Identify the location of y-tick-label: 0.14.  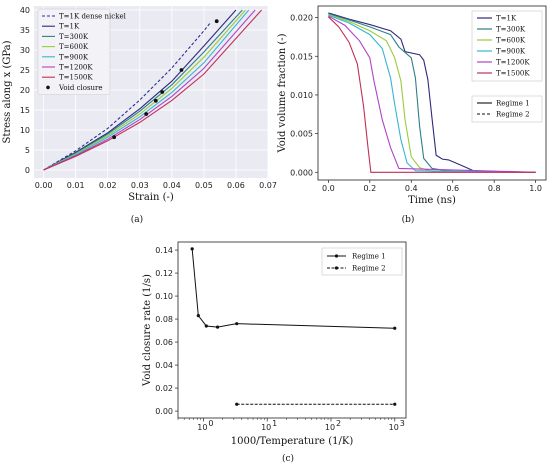
(164, 250).